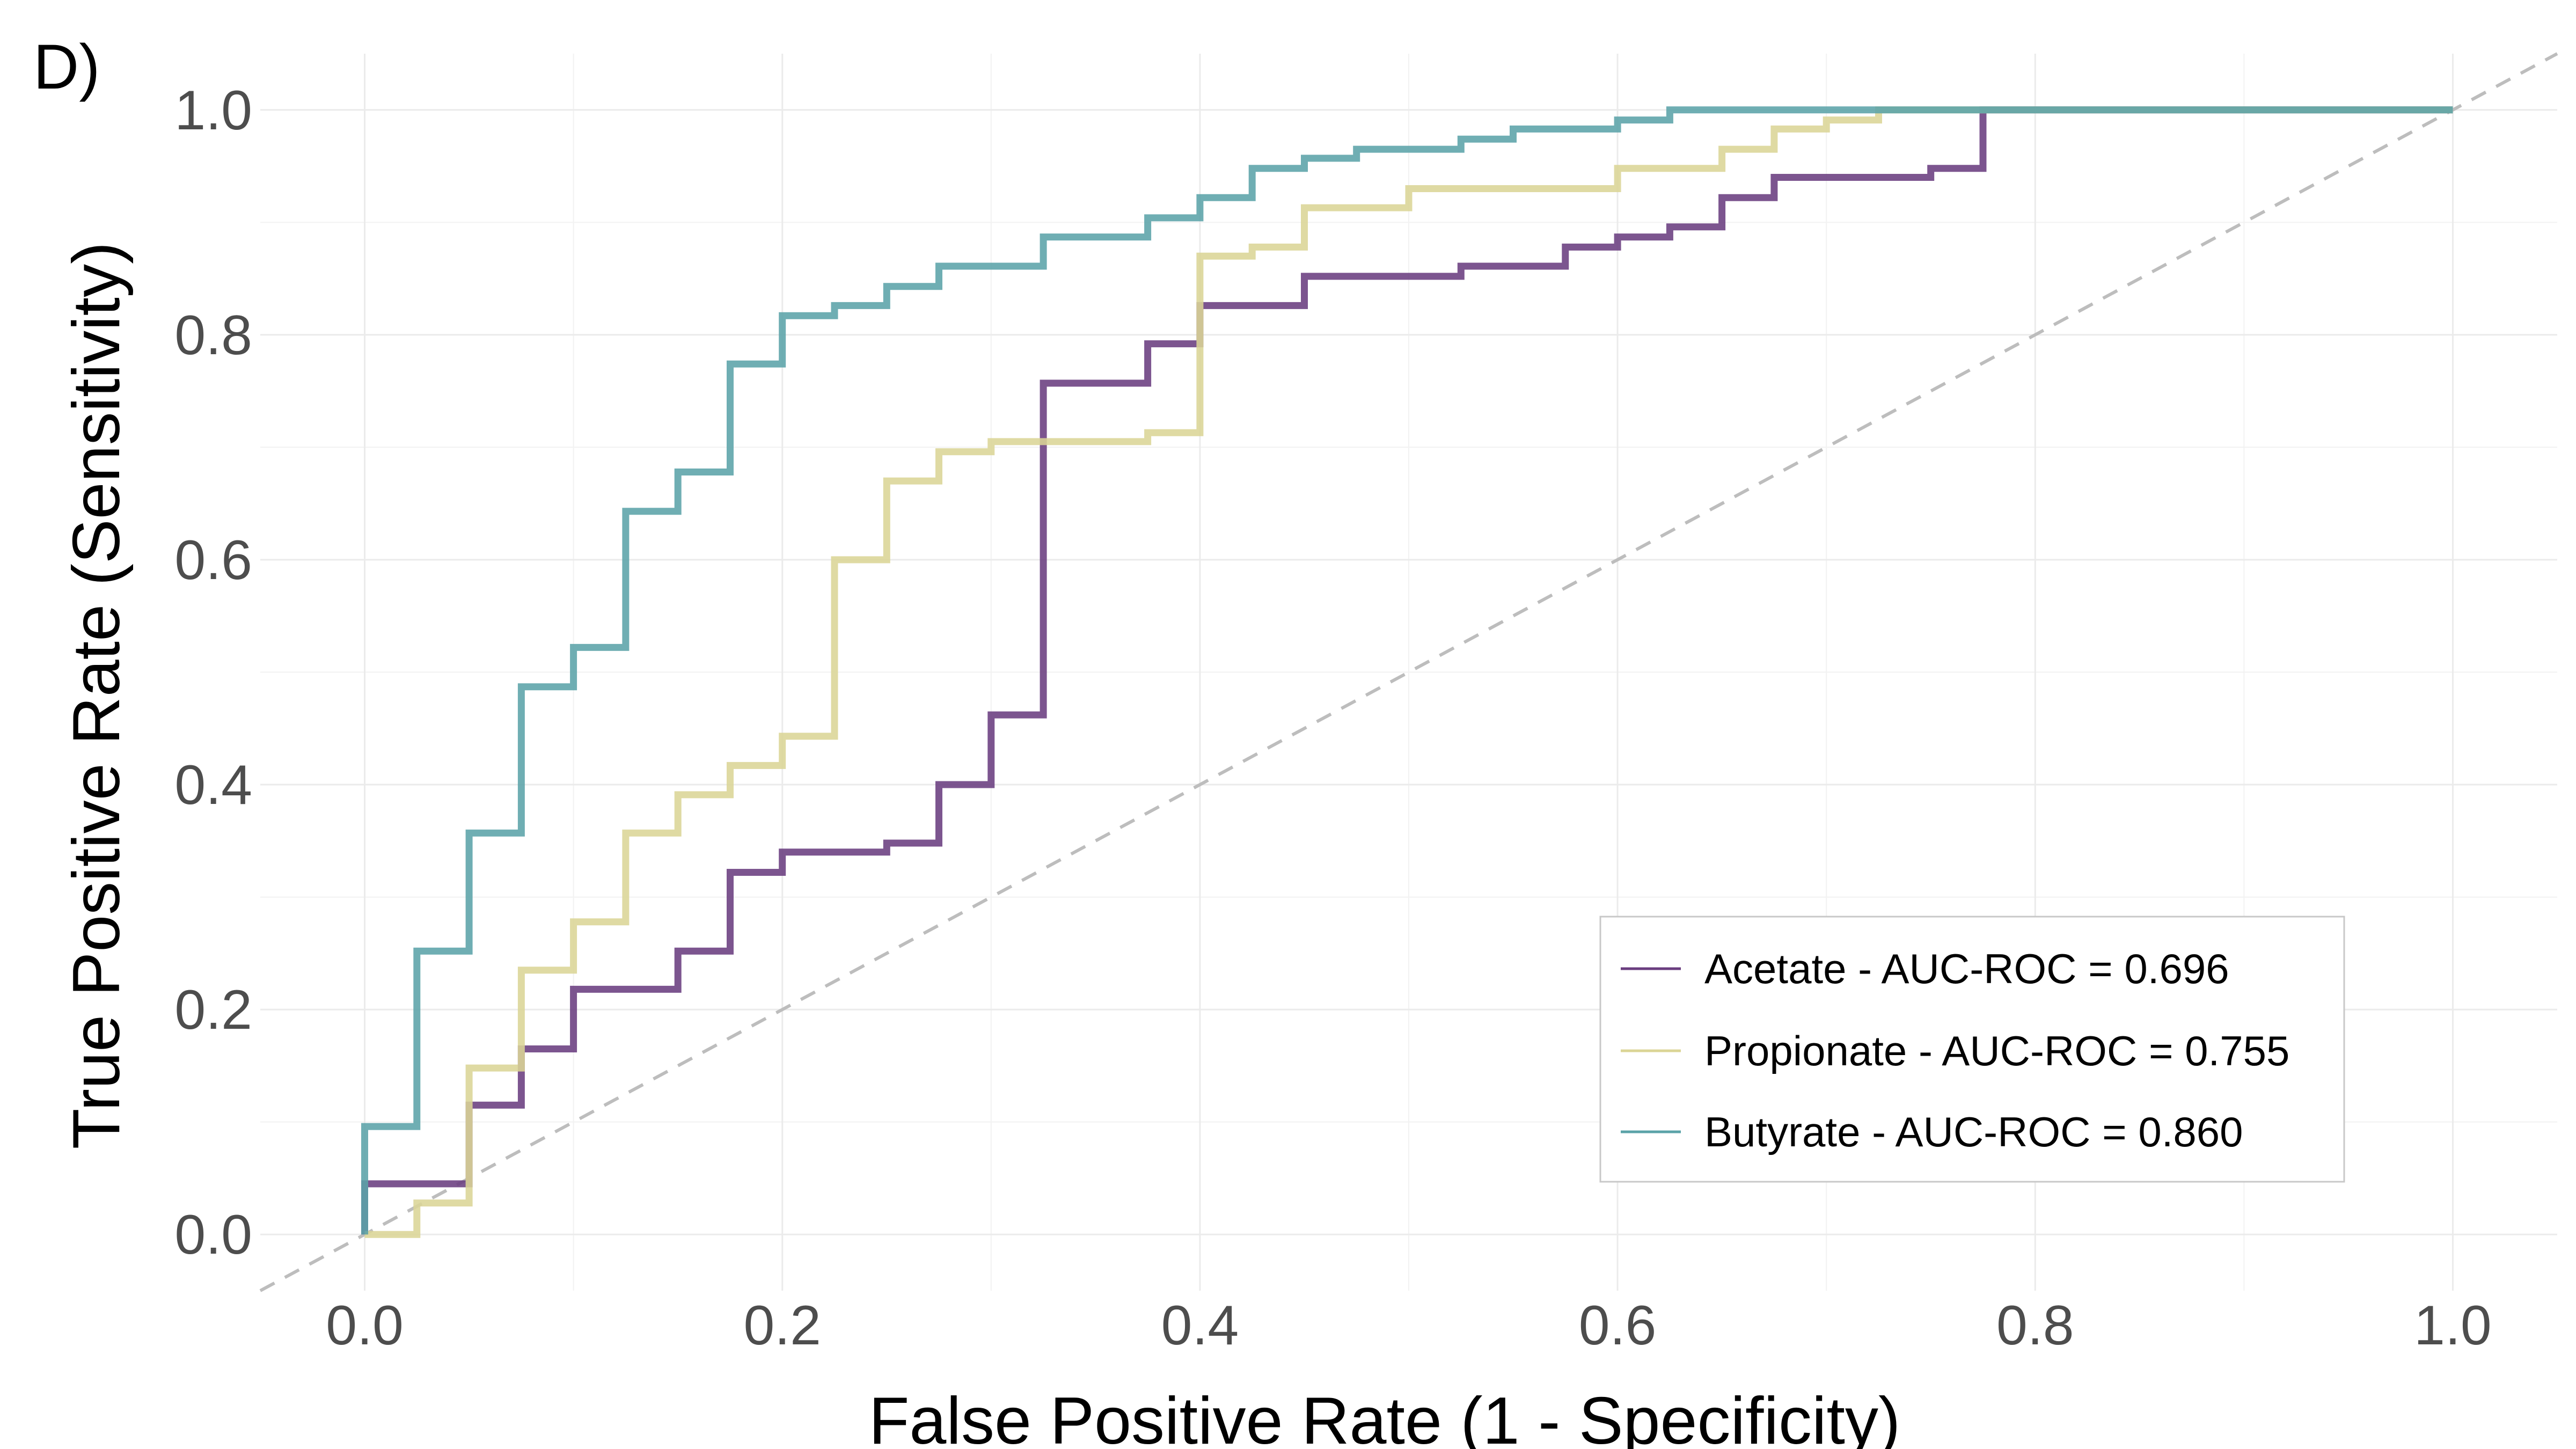 This screenshot has width=2576, height=1449. Describe the element at coordinates (213, 110) in the screenshot. I see `y-tick-label: 1.0` at that location.